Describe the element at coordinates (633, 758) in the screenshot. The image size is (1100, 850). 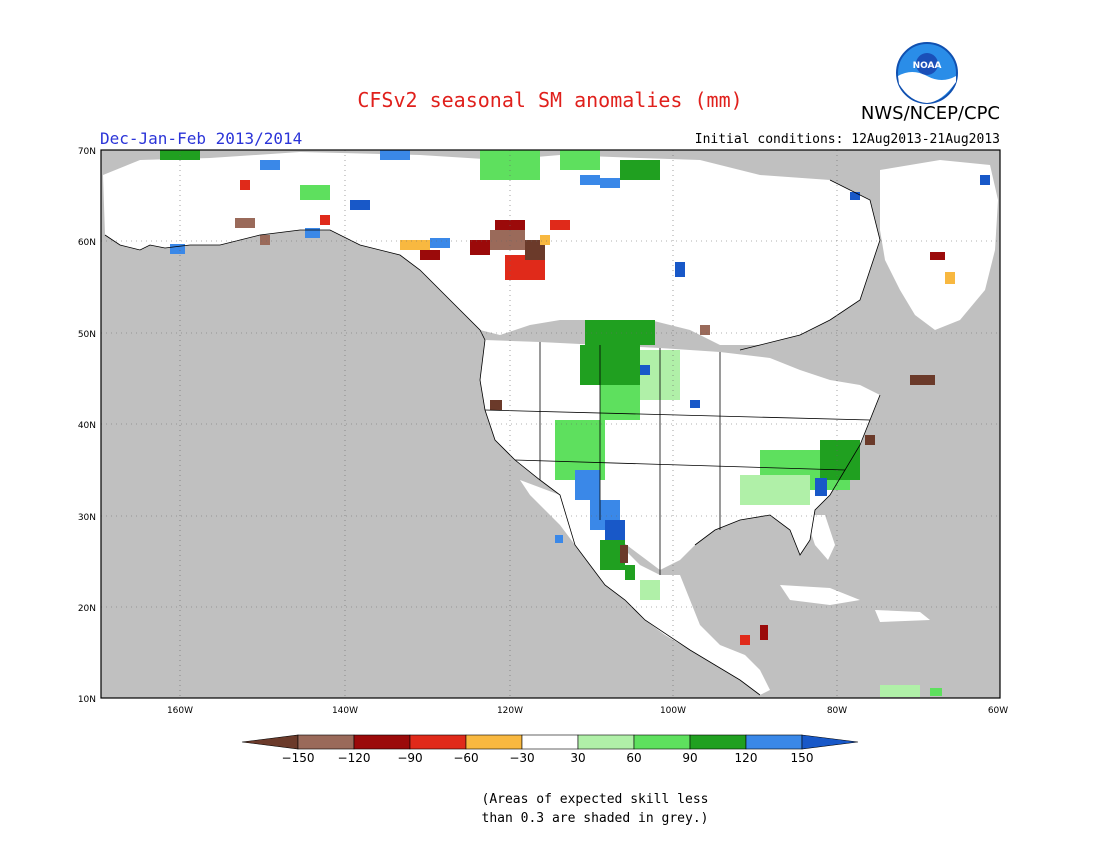
I see `colorbar-label: 60` at that location.